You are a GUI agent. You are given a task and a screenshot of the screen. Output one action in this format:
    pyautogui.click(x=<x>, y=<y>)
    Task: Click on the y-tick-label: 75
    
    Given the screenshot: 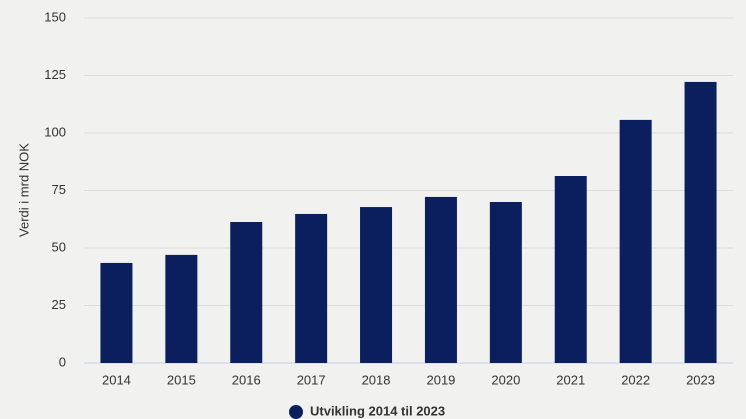 What is the action you would take?
    pyautogui.click(x=59, y=189)
    